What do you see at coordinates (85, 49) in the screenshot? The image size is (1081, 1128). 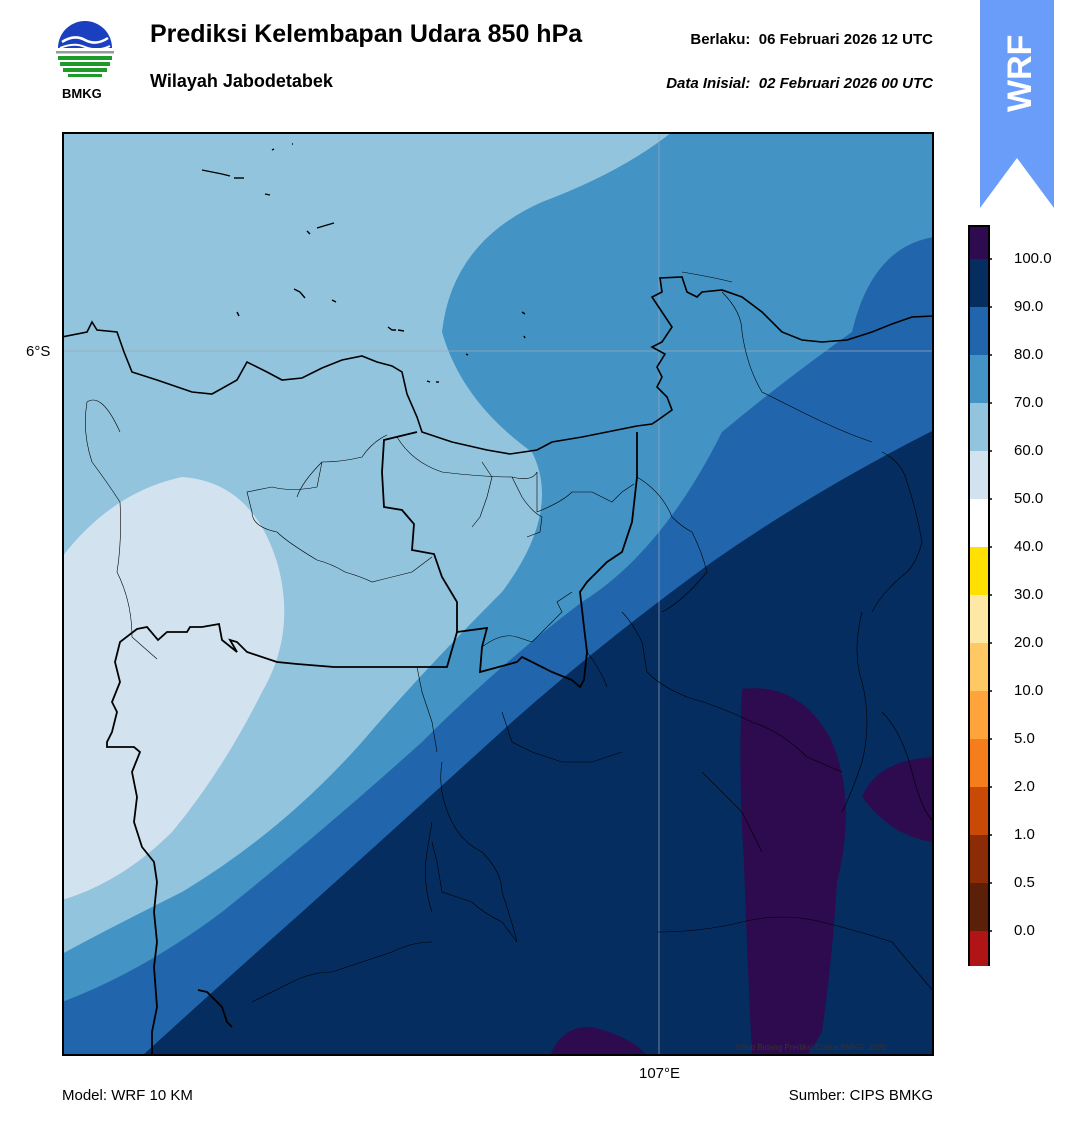 I see `bmkg-logo-icon` at bounding box center [85, 49].